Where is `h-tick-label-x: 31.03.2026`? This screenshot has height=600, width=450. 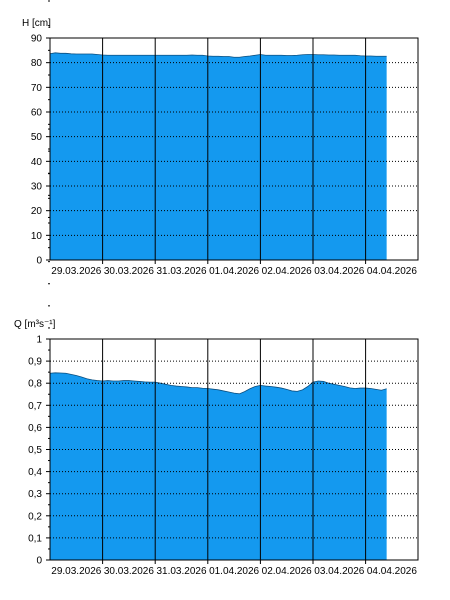
h-tick-label-x: 31.03.2026 is located at coordinates (181, 271).